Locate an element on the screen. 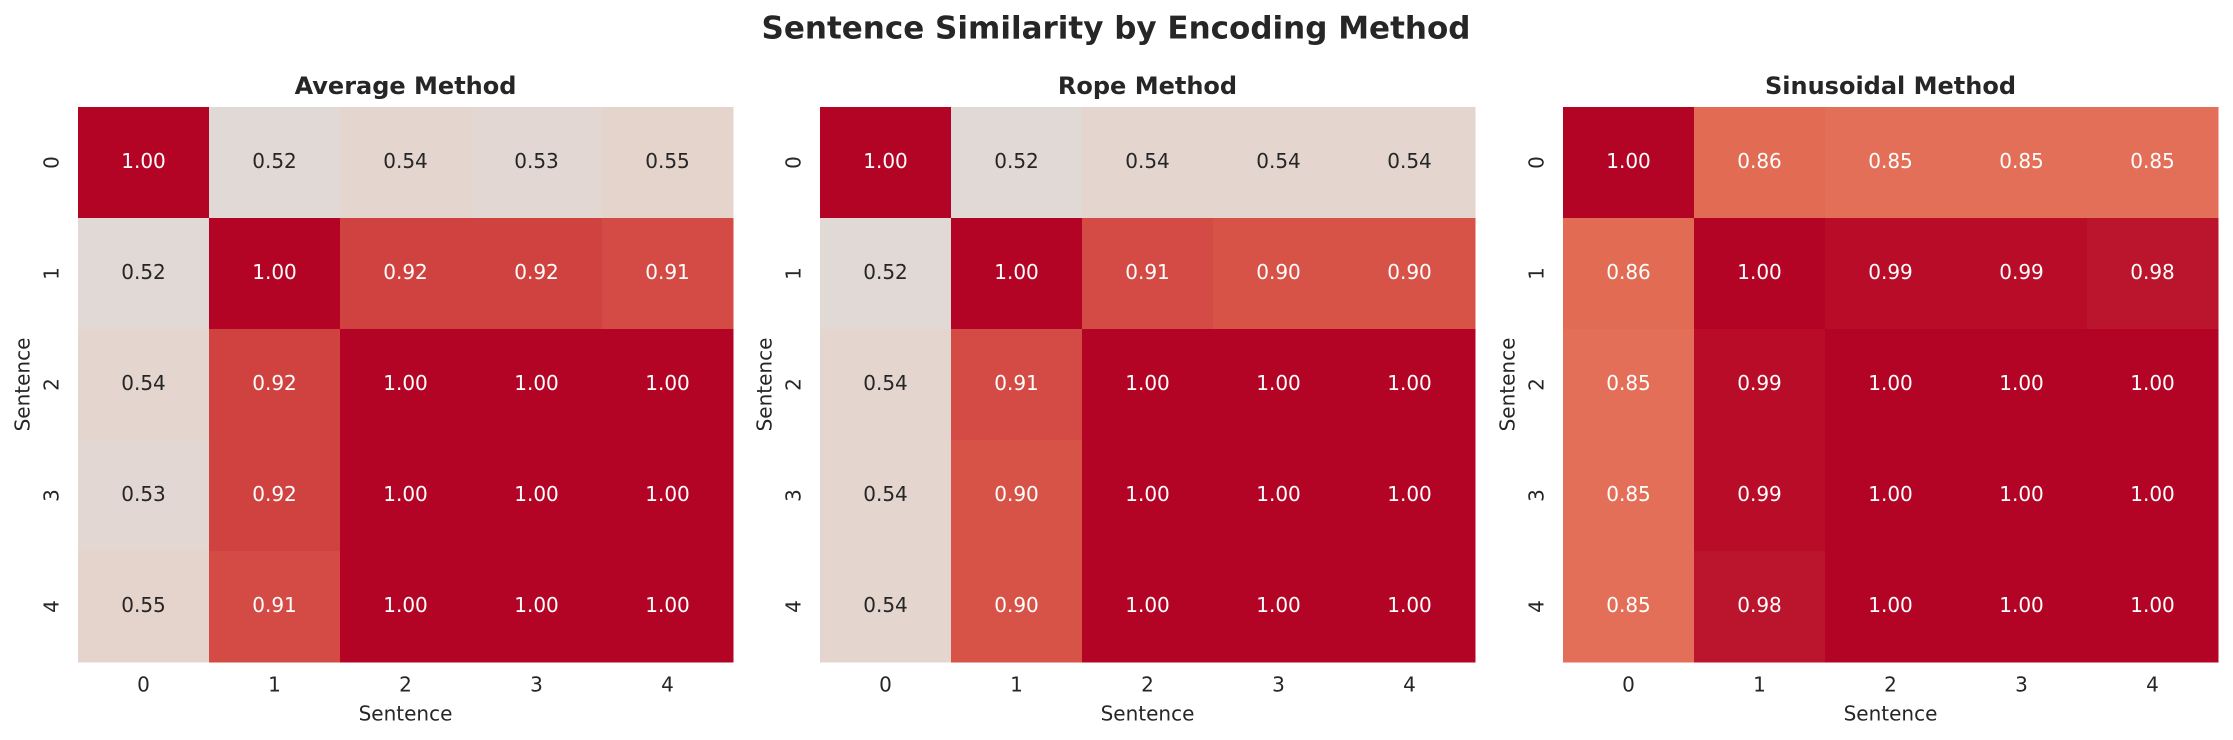 Image resolution: width=2233 pixels, height=740 pixels. y-tick-label: 0 is located at coordinates (52, 162).